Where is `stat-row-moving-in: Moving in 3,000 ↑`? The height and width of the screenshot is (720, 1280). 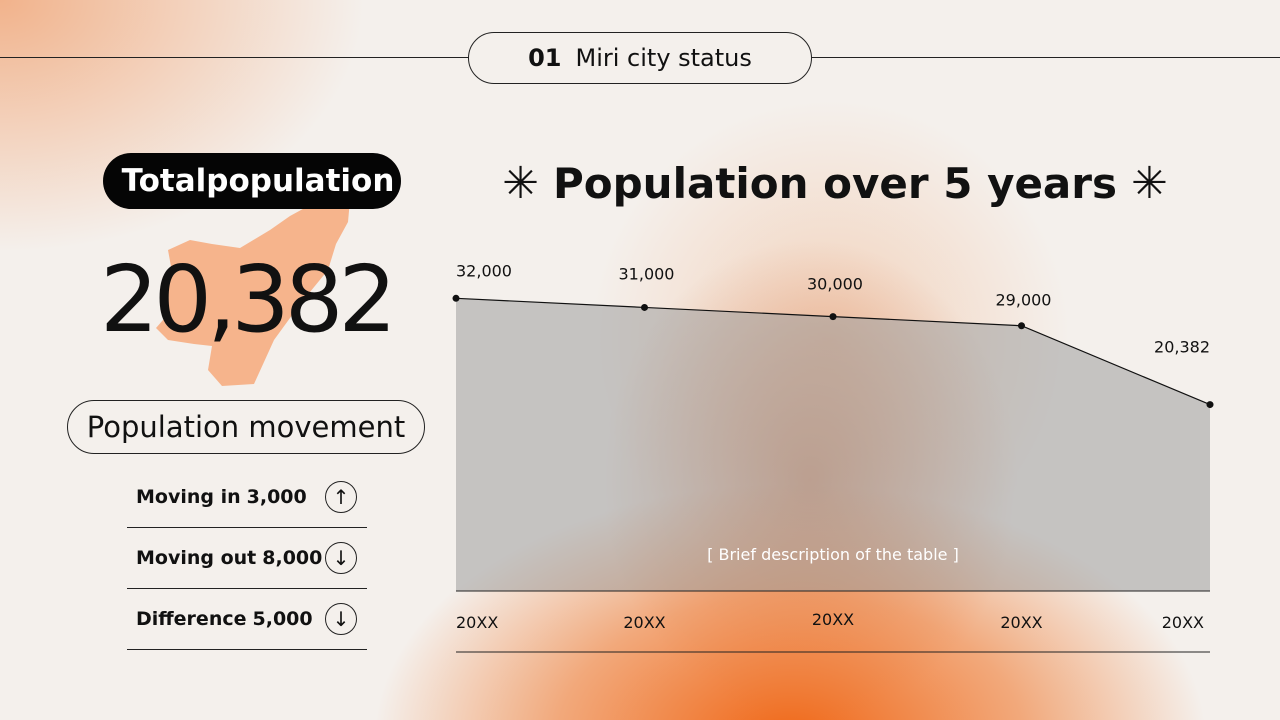
stat-row-moving-in: Moving in 3,000 ↑ is located at coordinates (247, 497).